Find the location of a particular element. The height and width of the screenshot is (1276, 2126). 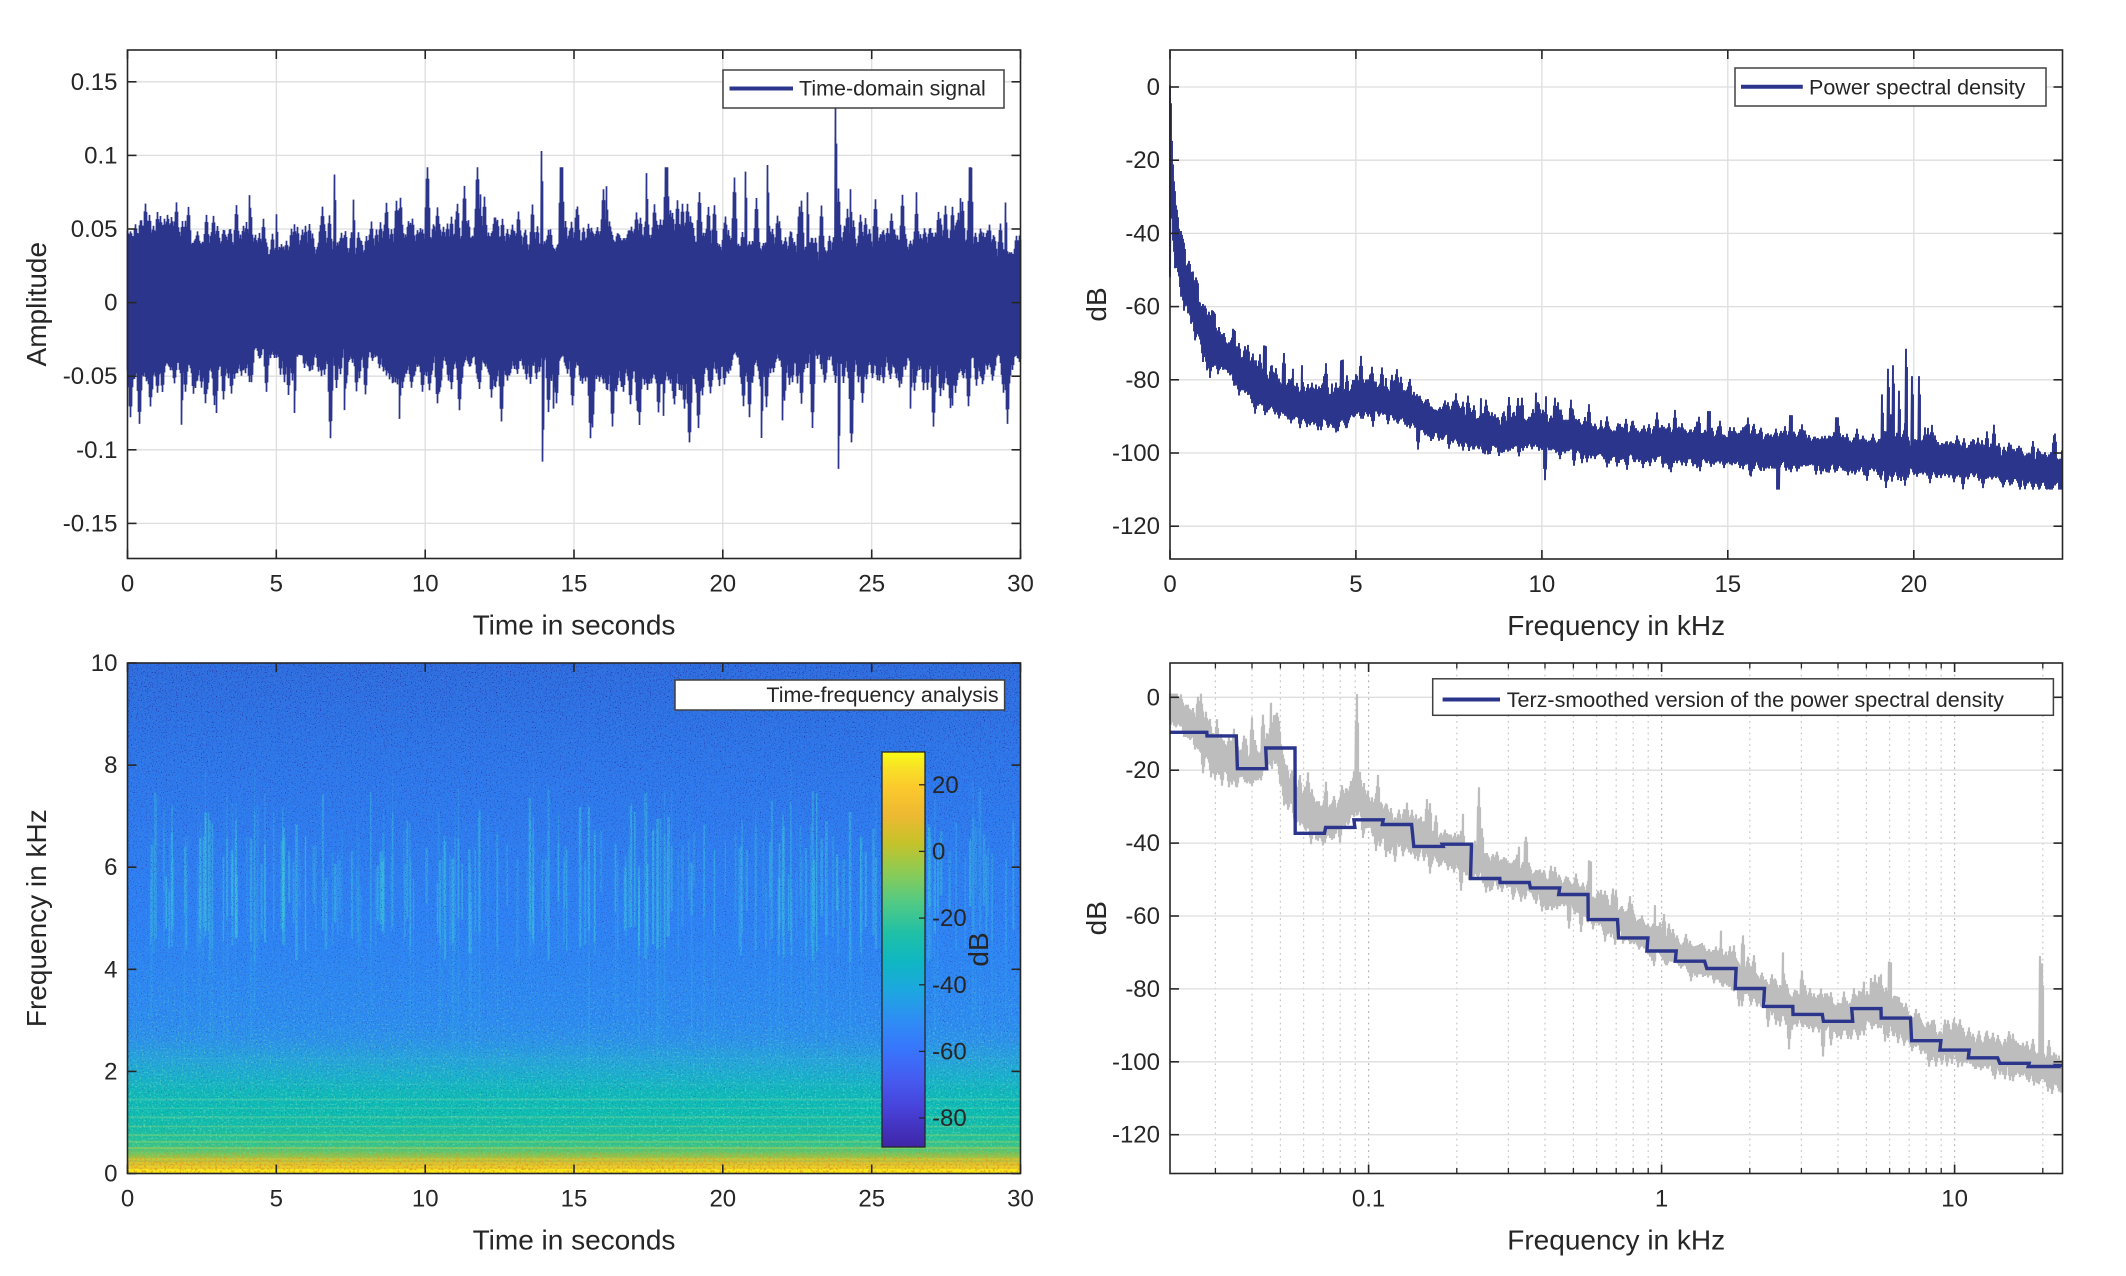

svg-text: 0.05 is located at coordinates (94, 229).